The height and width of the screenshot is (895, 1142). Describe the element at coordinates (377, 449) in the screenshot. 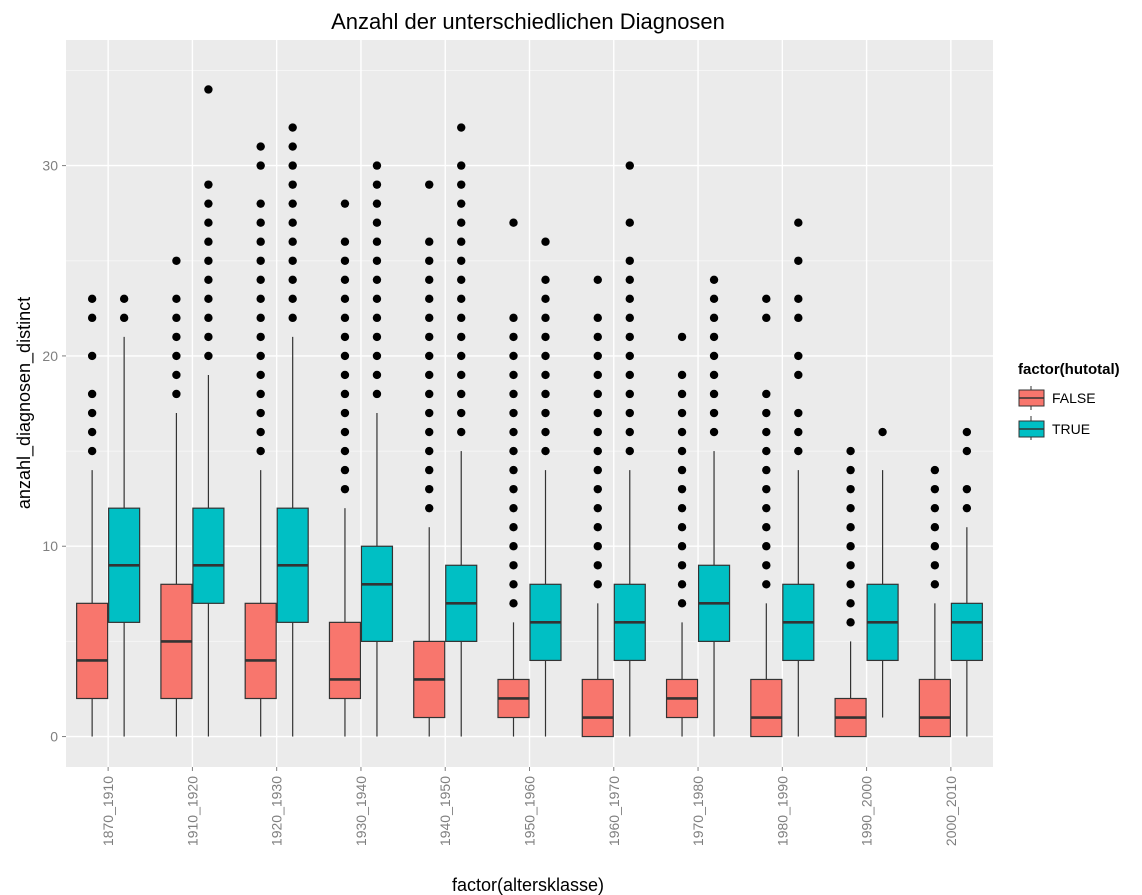

I see `box-true-1930_1940` at that location.